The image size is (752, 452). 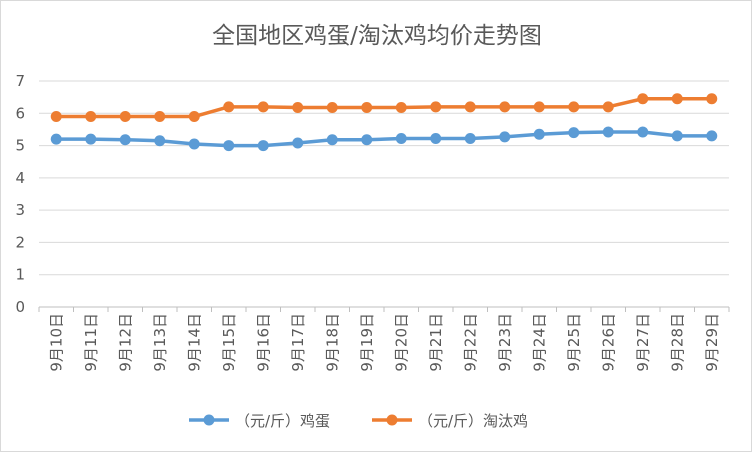 I want to click on x-tick-label: 9月24日, so click(x=539, y=342).